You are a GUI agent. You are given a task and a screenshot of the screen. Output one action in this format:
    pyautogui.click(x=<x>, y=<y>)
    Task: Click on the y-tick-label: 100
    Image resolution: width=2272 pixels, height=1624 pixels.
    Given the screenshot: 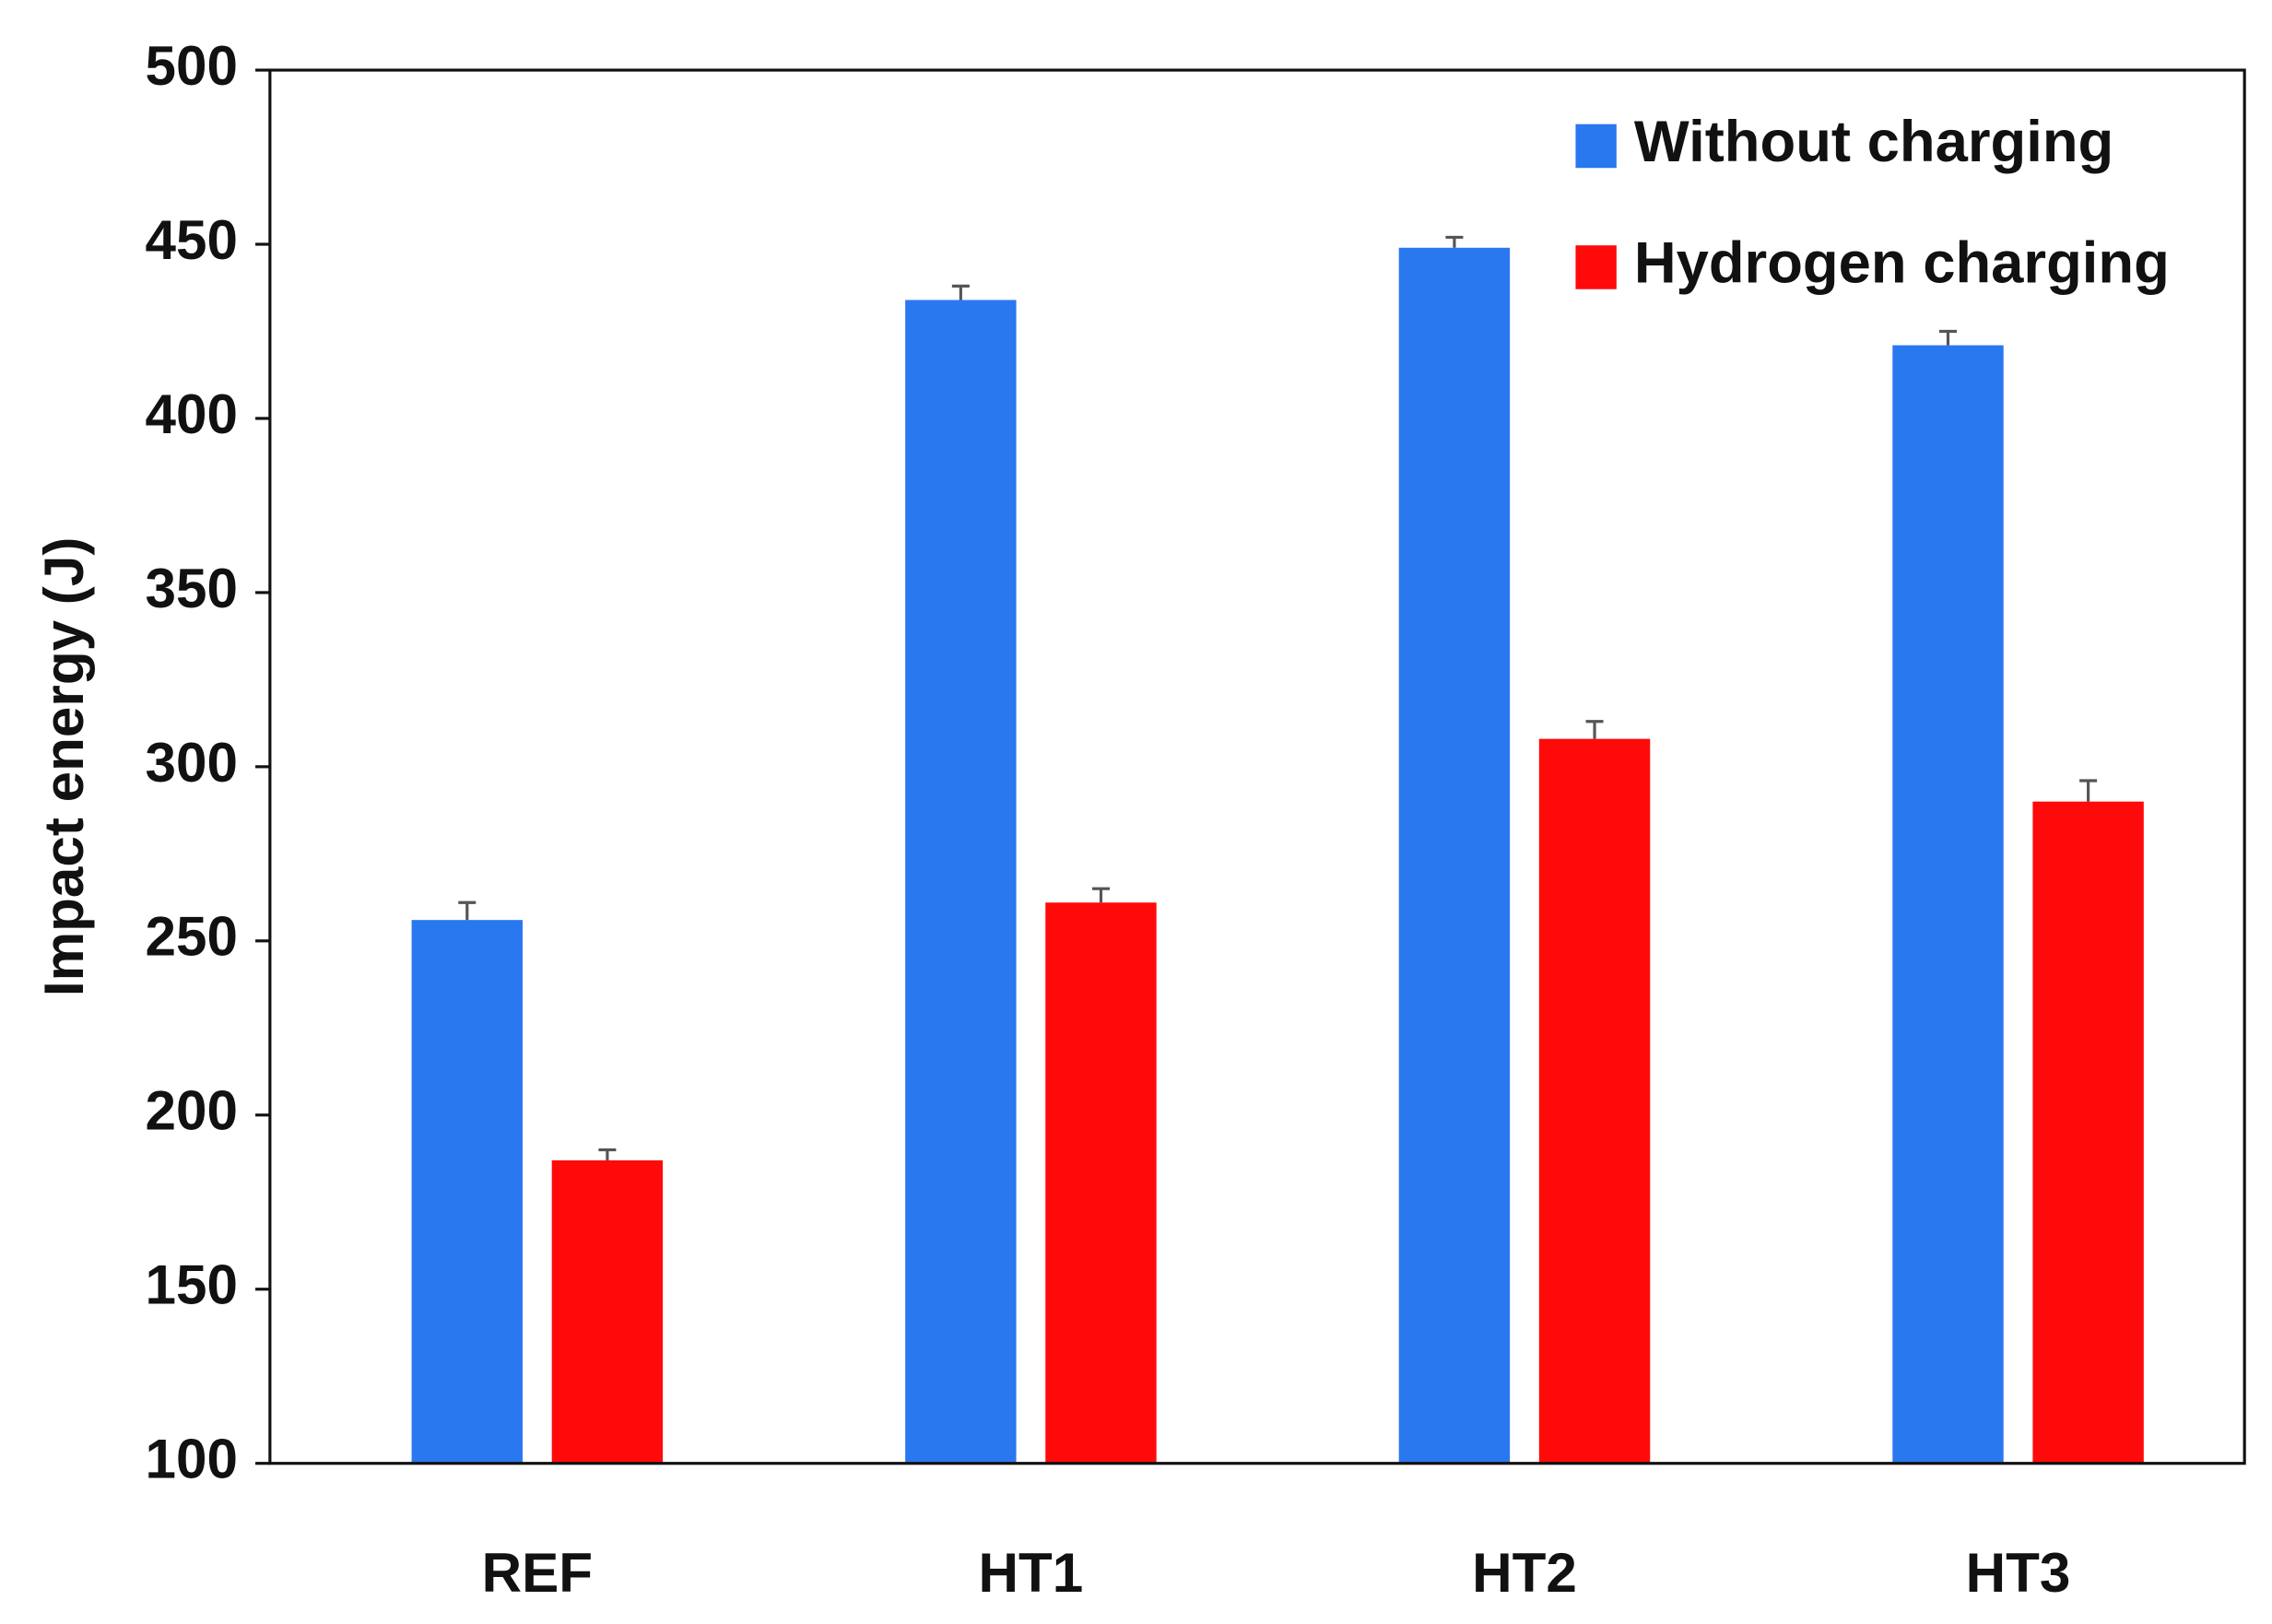 What is the action you would take?
    pyautogui.click(x=192, y=1459)
    